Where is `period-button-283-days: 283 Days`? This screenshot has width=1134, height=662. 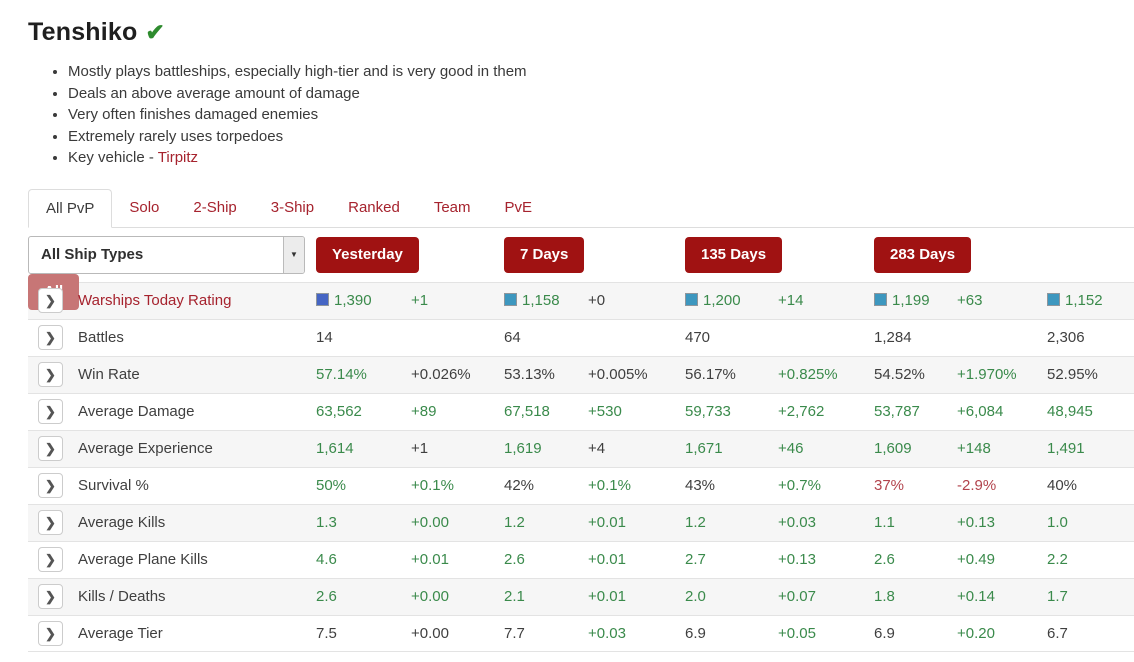 period-button-283-days: 283 Days is located at coordinates (923, 254).